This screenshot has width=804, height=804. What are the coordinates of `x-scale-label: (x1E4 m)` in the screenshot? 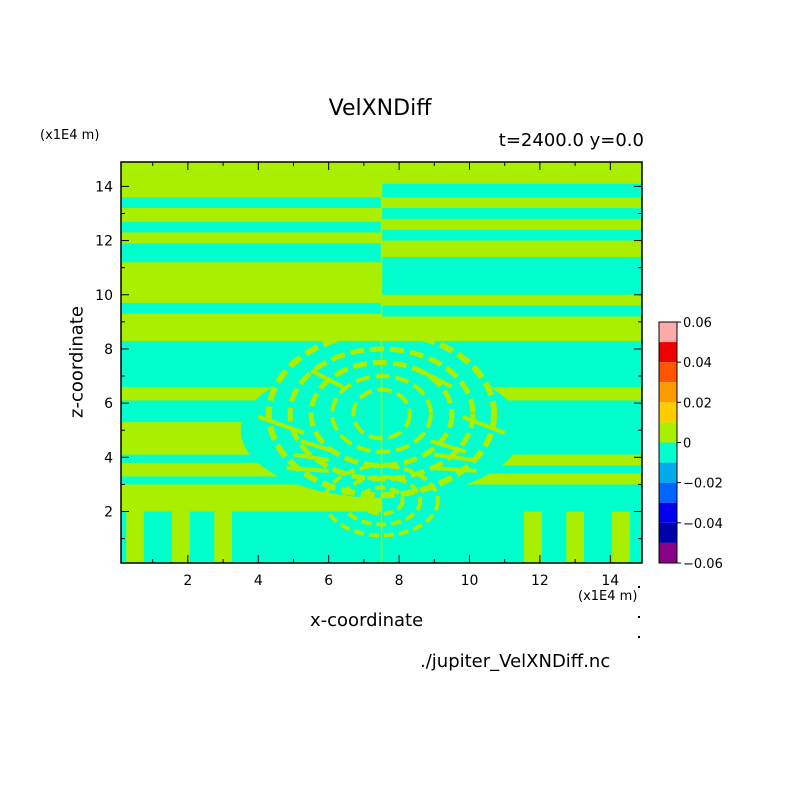 It's located at (608, 596).